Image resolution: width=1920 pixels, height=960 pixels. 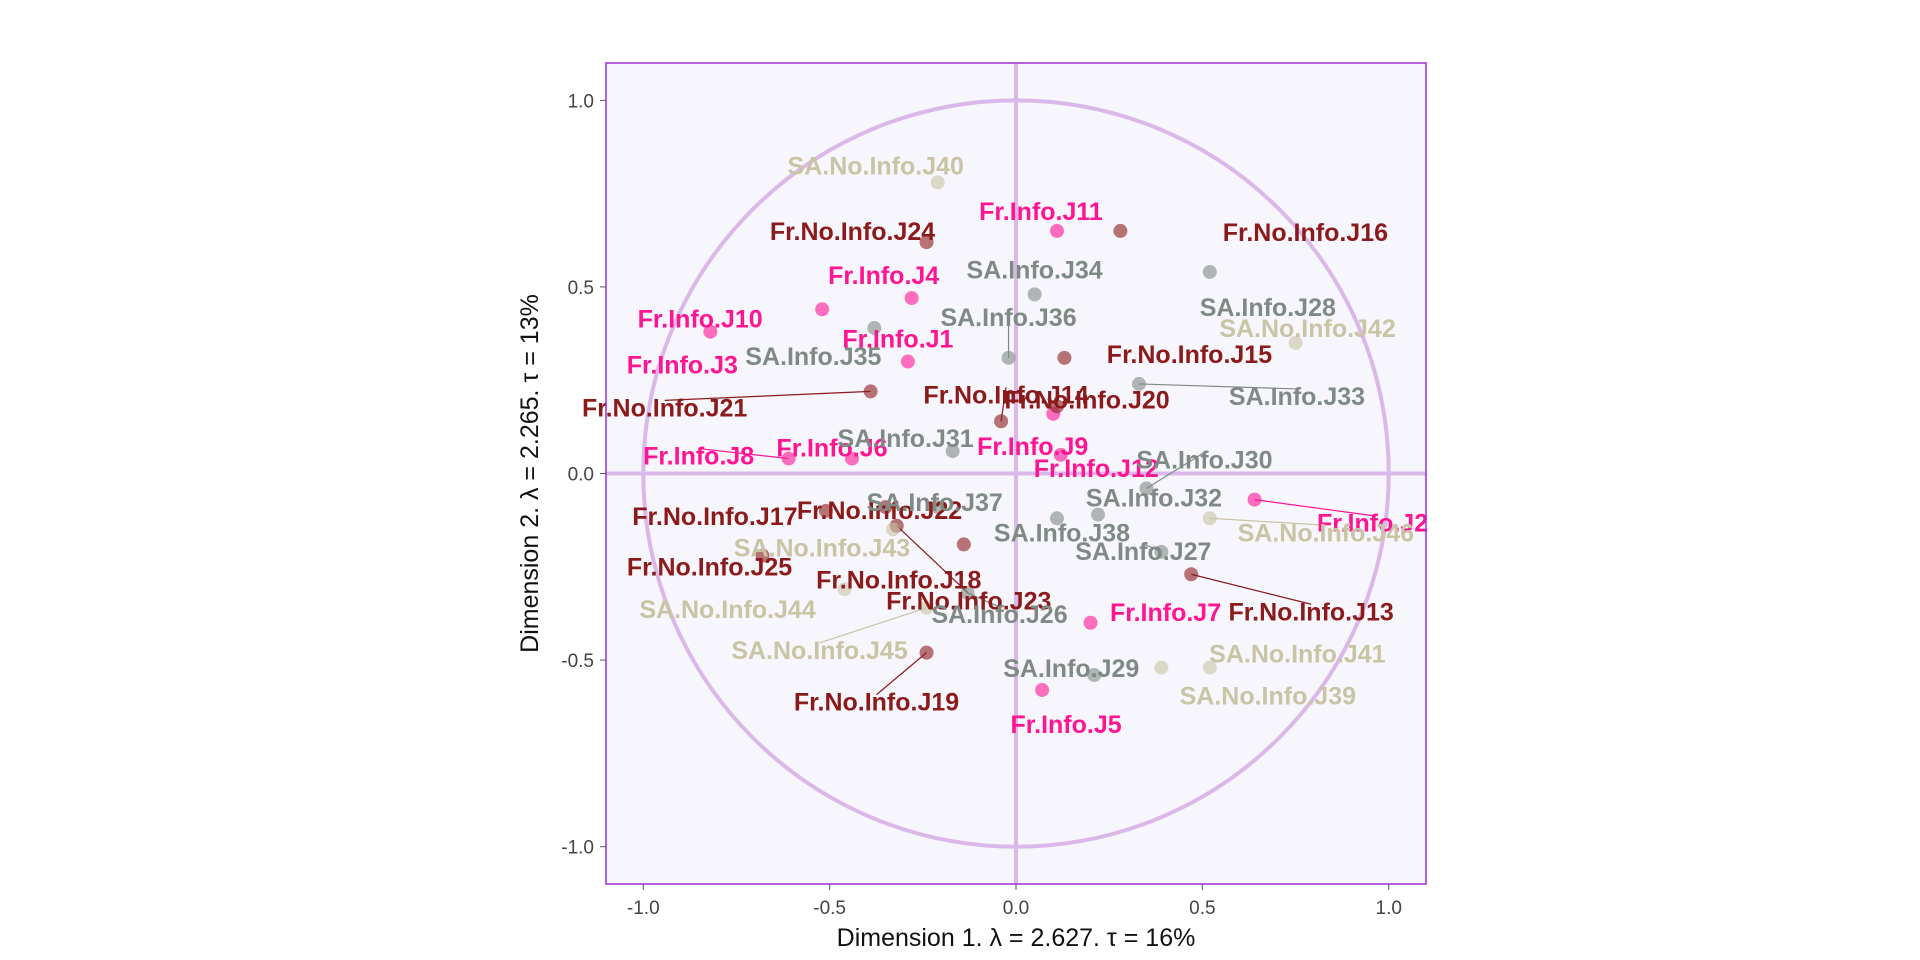 I want to click on point-fr-no-info-j13, so click(x=1191, y=574).